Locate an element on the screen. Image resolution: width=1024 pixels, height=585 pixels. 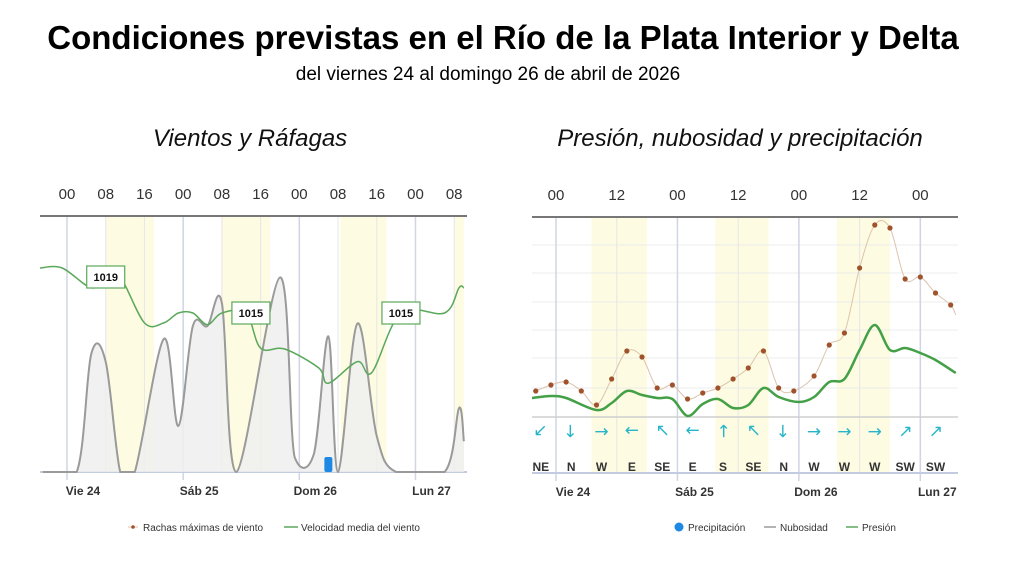
day-label: Vie 24 is located at coordinates (83, 491).